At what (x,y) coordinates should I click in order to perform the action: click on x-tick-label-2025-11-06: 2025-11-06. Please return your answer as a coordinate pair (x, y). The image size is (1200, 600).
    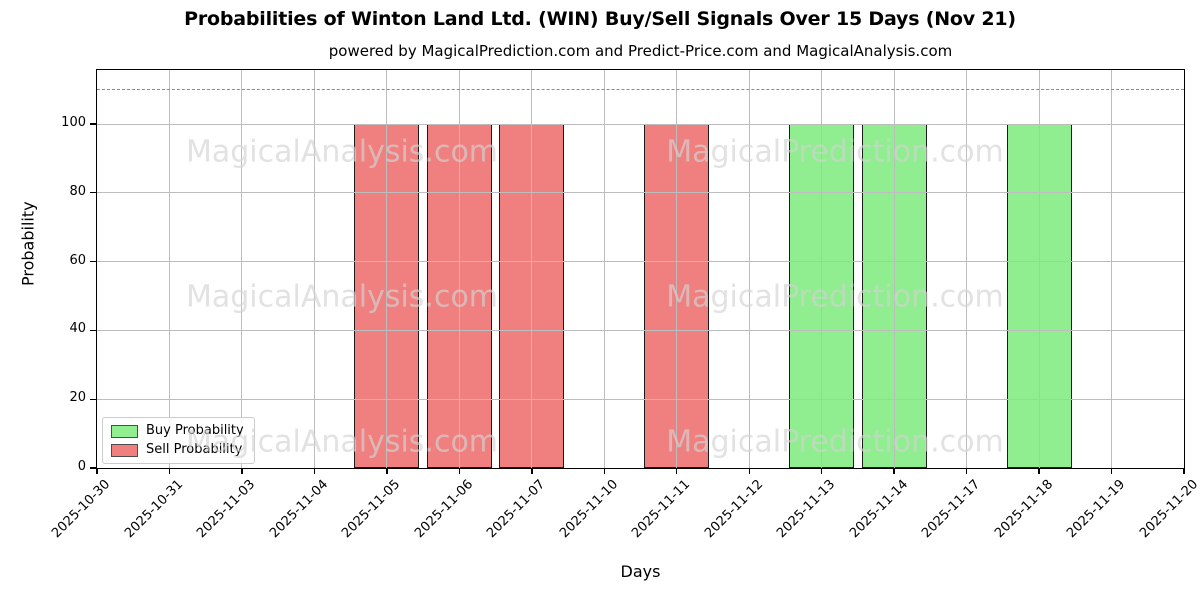
    Looking at the image, I should click on (443, 509).